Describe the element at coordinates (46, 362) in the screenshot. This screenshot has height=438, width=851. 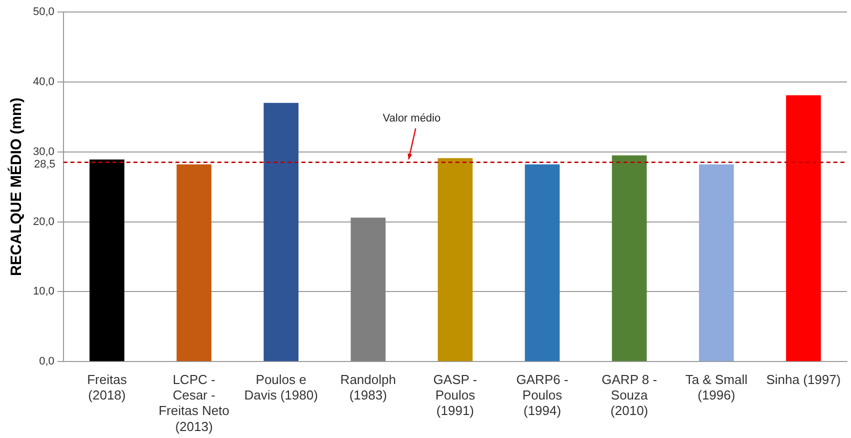
I see `y-tick-label: 0,0` at that location.